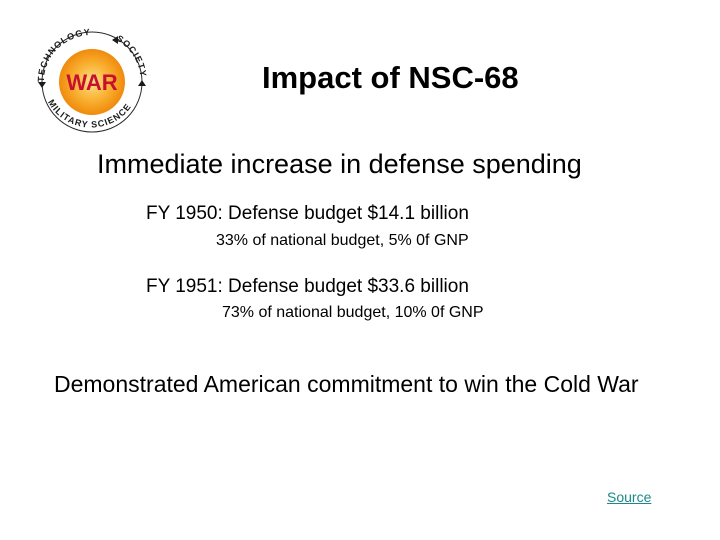  What do you see at coordinates (339, 164) in the screenshot?
I see `heading-defense-spending: Immediate increase in defense spending` at bounding box center [339, 164].